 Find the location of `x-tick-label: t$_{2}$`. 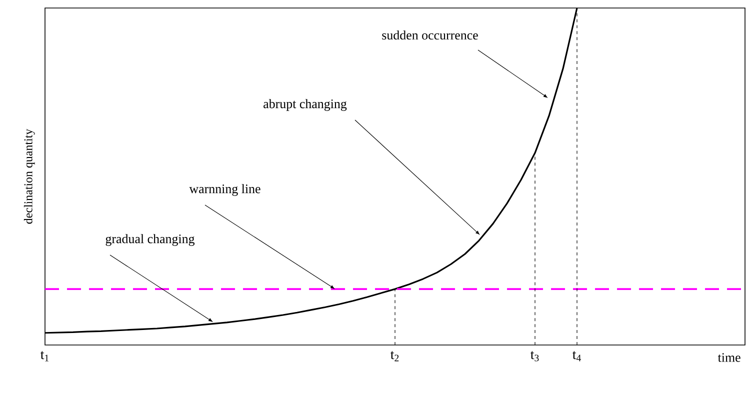

x-tick-label: t$_{2}$ is located at coordinates (394, 356).